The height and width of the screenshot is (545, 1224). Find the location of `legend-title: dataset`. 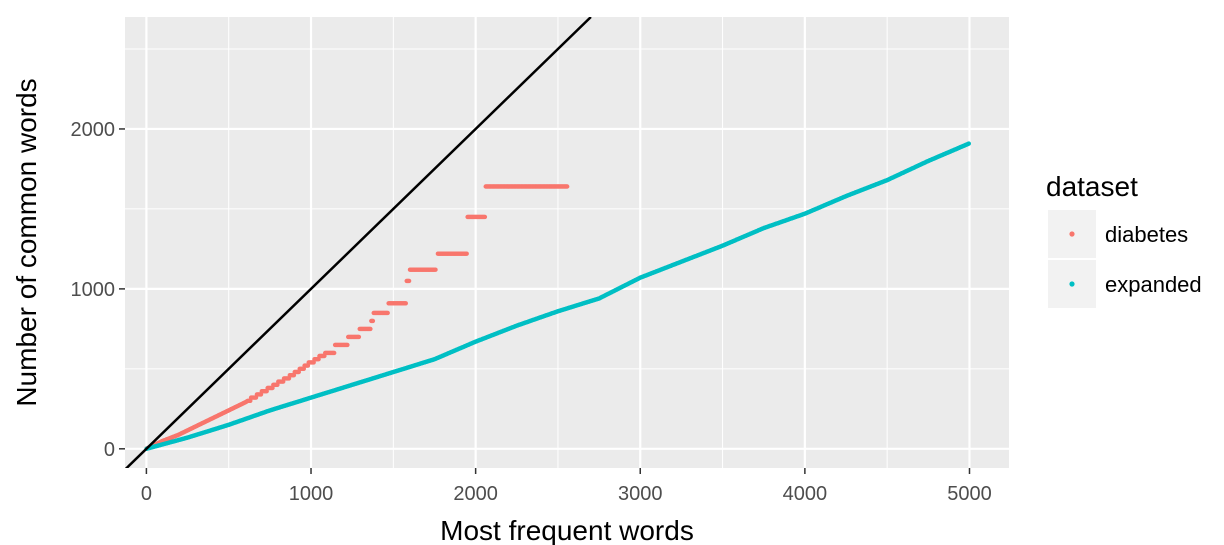

legend-title: dataset is located at coordinates (1092, 186).